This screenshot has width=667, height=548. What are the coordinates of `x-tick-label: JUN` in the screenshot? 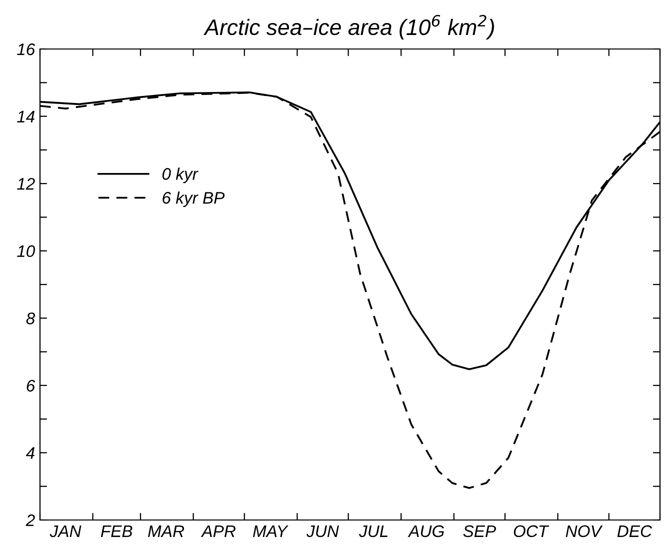 It's located at (322, 531).